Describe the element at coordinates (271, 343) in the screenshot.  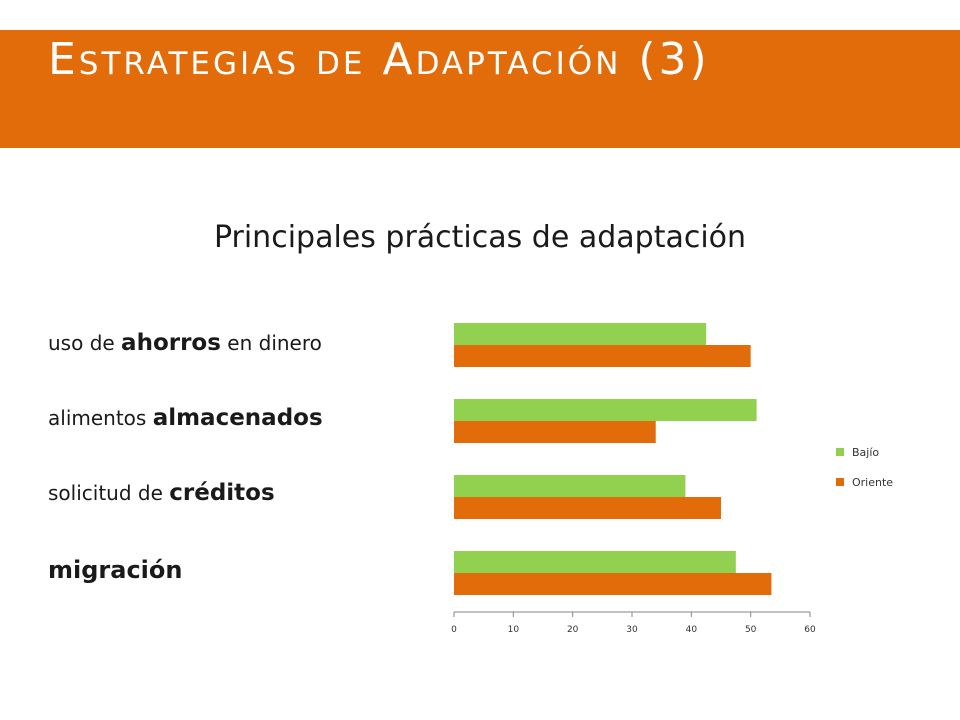
I see `label-post: en dinero` at that location.